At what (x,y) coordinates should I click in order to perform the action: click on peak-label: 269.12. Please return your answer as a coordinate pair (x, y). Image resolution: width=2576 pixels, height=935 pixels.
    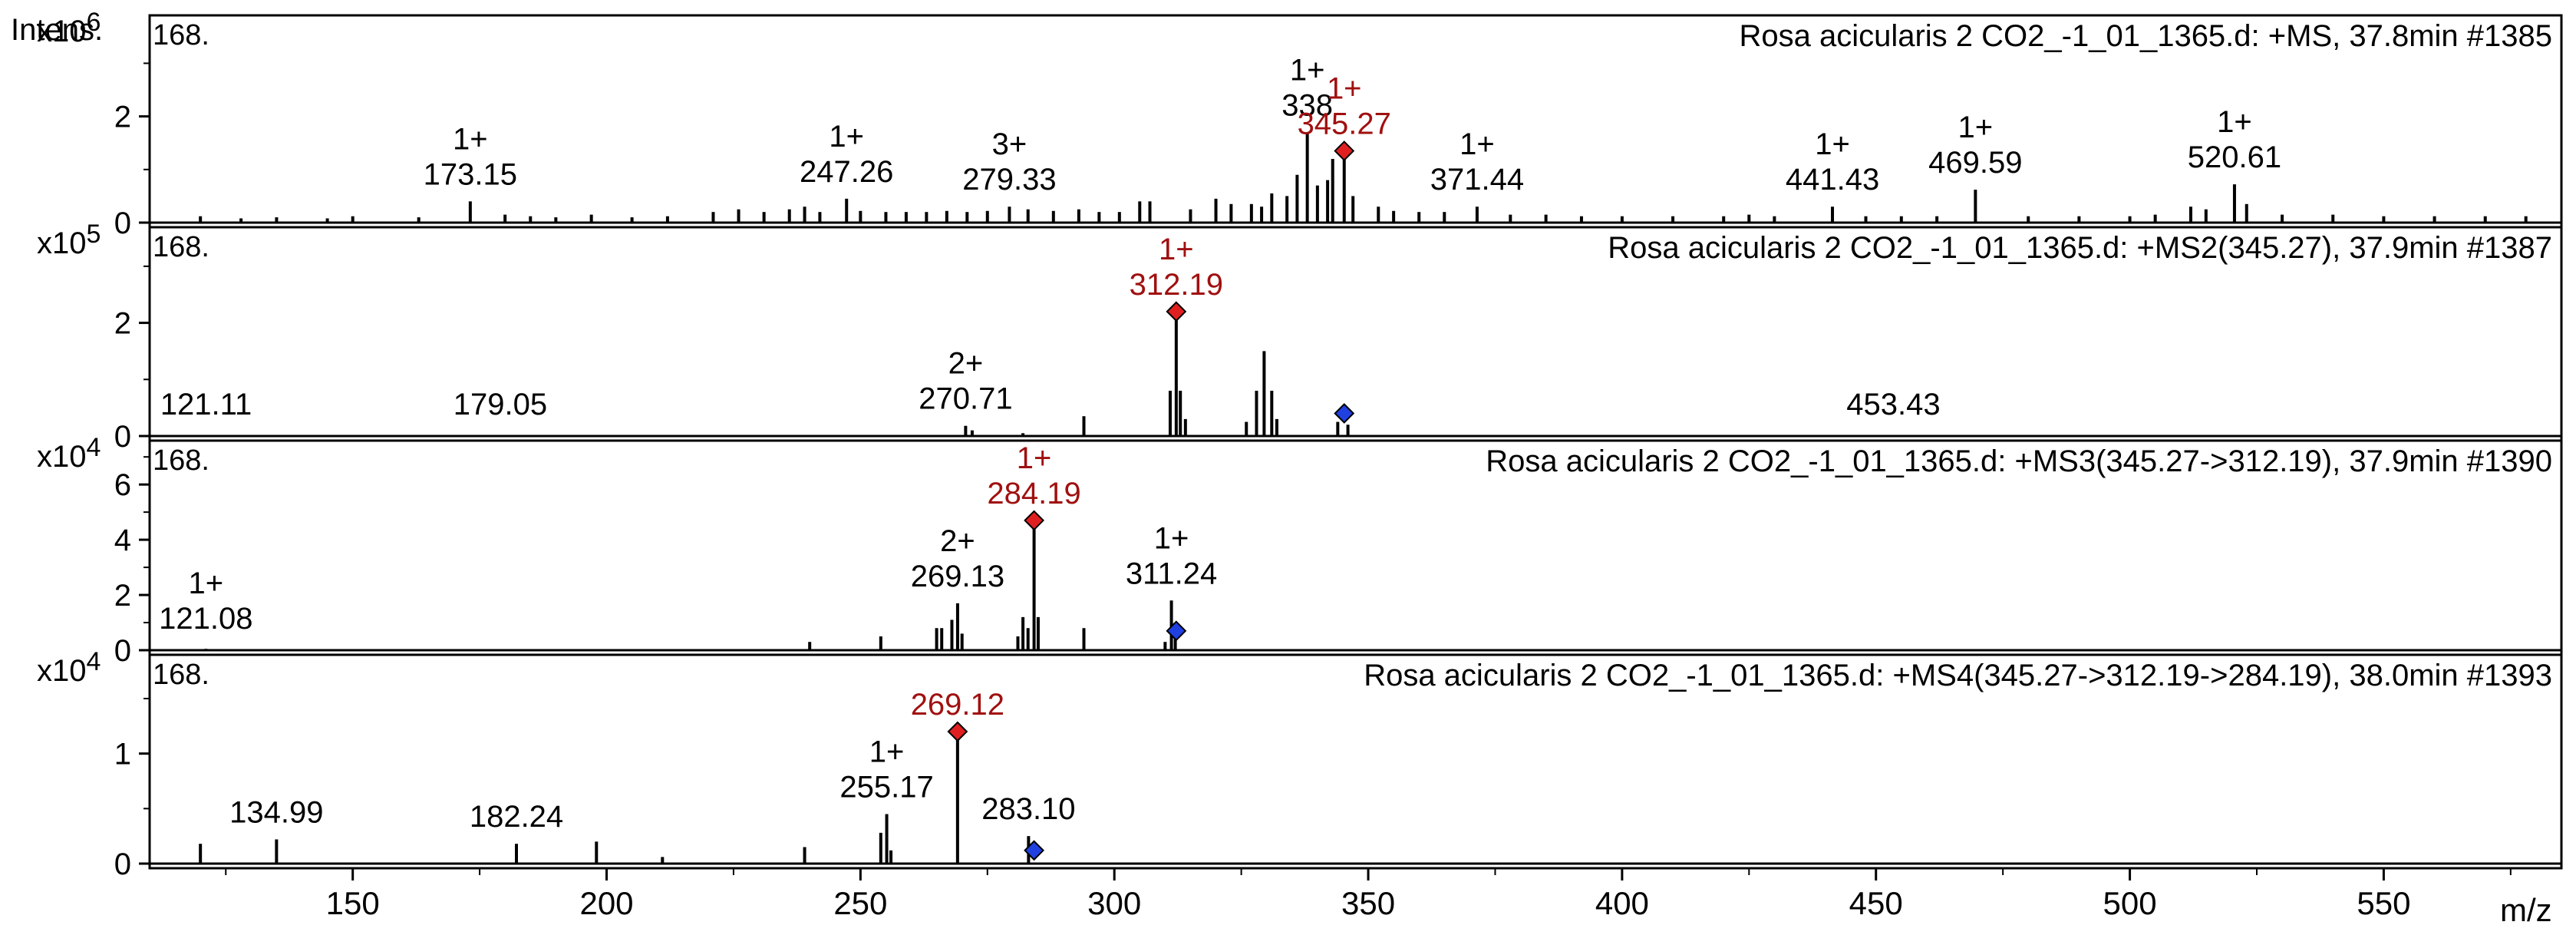
    Looking at the image, I should click on (957, 705).